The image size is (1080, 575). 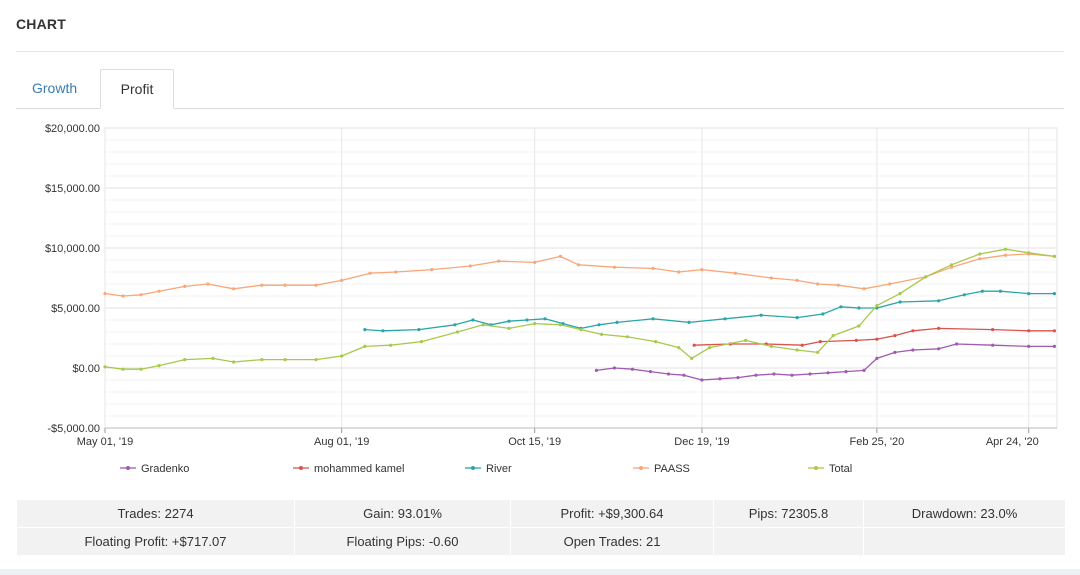 I want to click on x-tick-label: Aug 01, '19, so click(x=341, y=442).